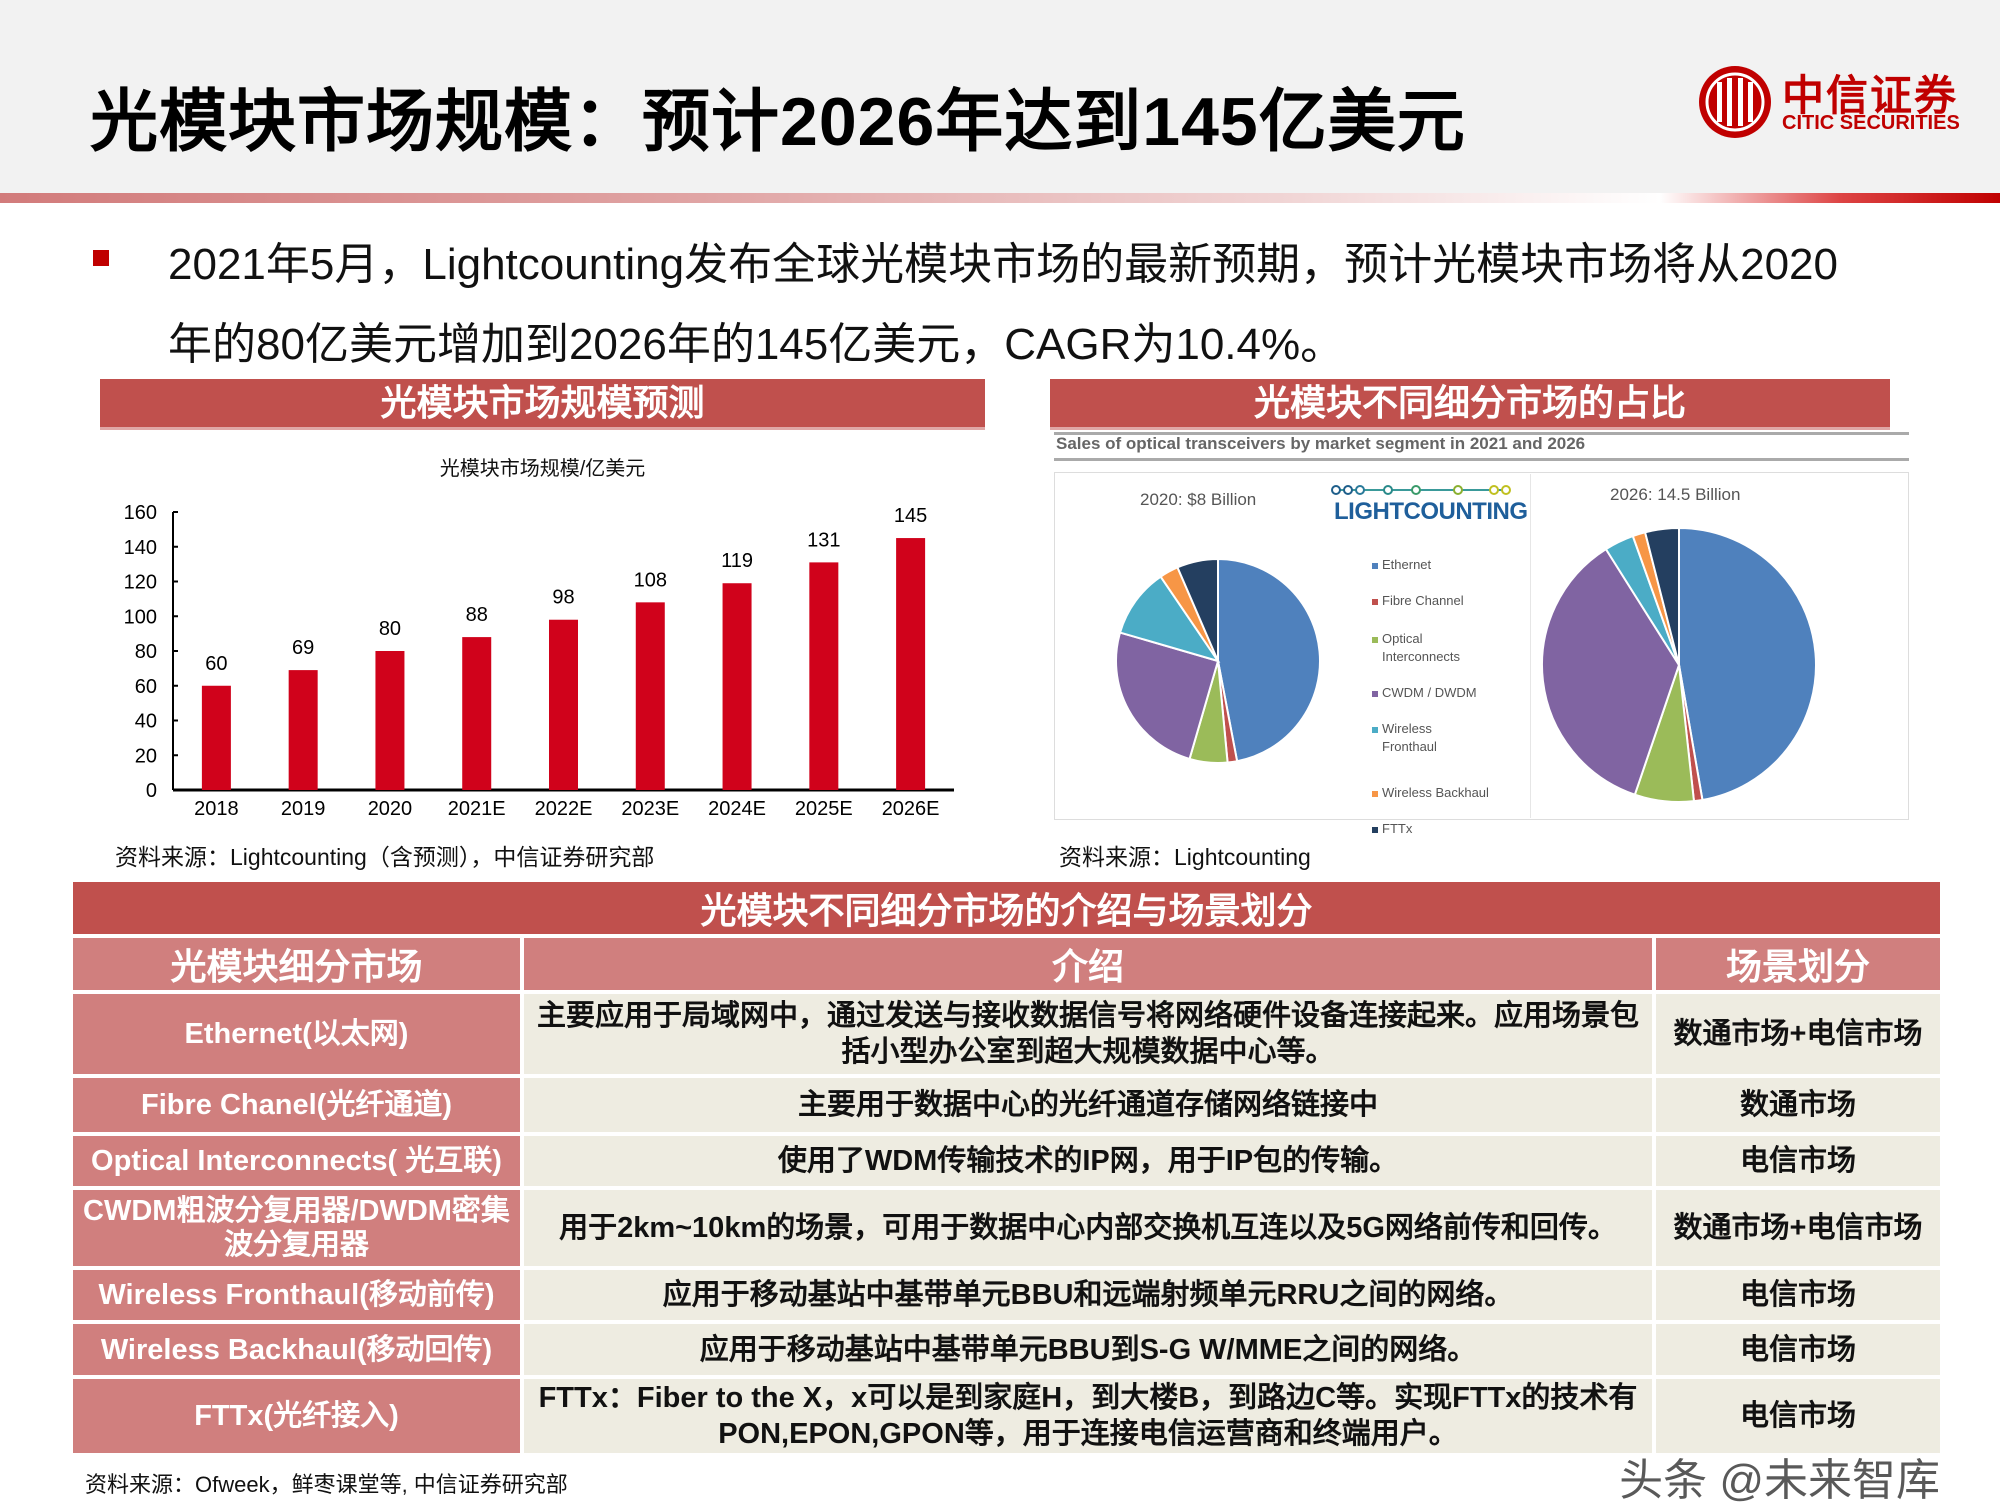 This screenshot has height=1505, width=2000. Describe the element at coordinates (216, 664) in the screenshot. I see `bar-value-label: 60` at that location.